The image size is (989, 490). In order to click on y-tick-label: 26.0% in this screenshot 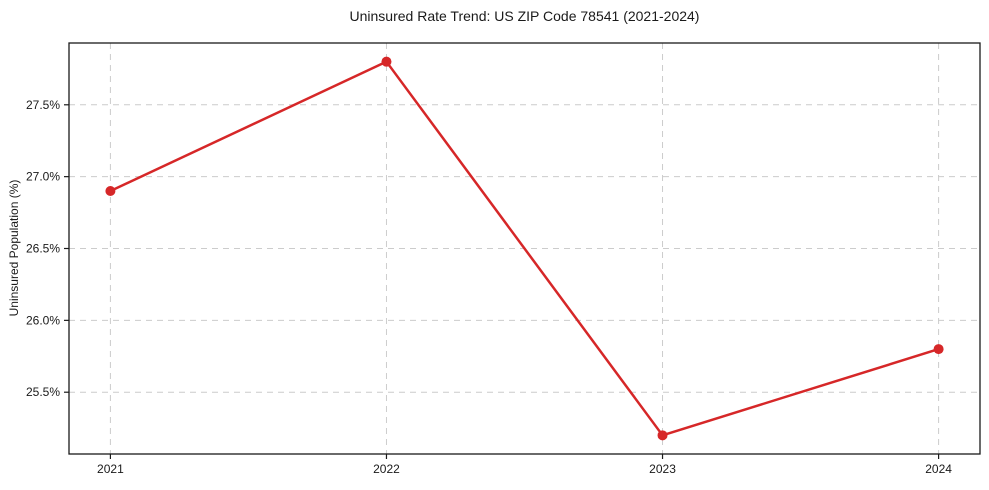, I will do `click(43, 320)`.